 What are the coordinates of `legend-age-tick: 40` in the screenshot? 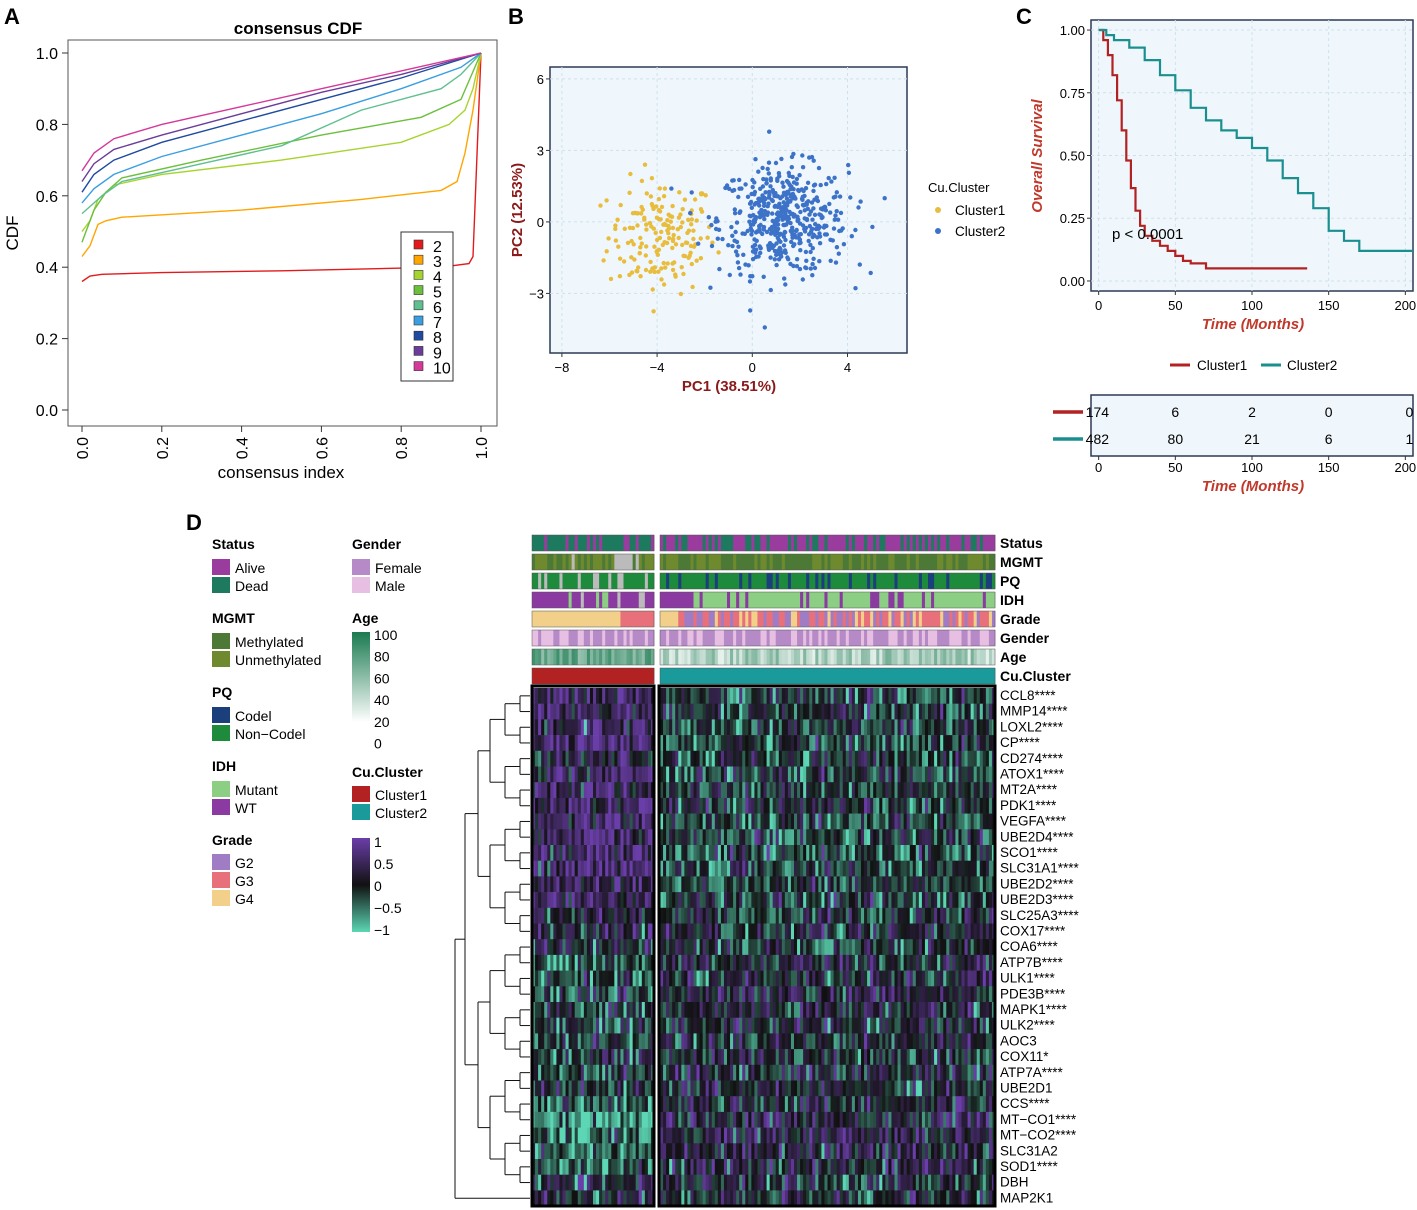 It's located at (382, 700).